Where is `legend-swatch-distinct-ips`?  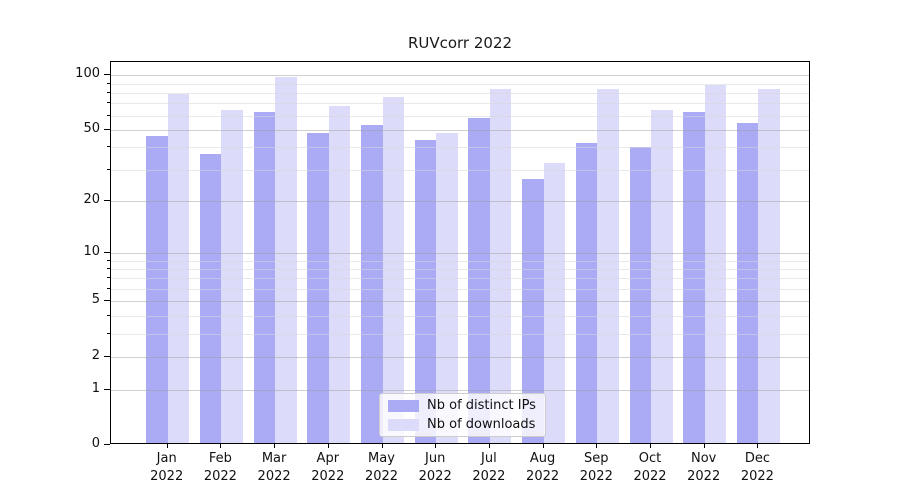 legend-swatch-distinct-ips is located at coordinates (403, 405).